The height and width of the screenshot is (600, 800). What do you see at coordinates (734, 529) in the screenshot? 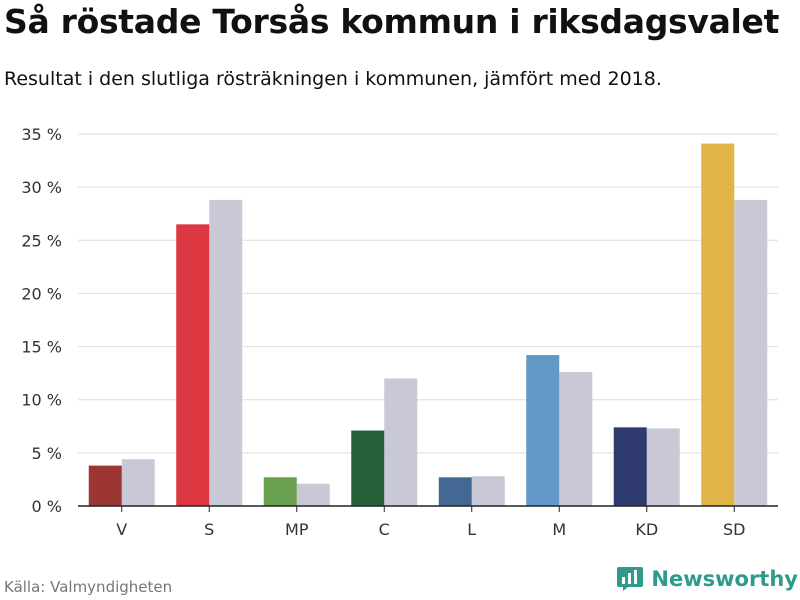
I see `x-tick-label: SD` at bounding box center [734, 529].